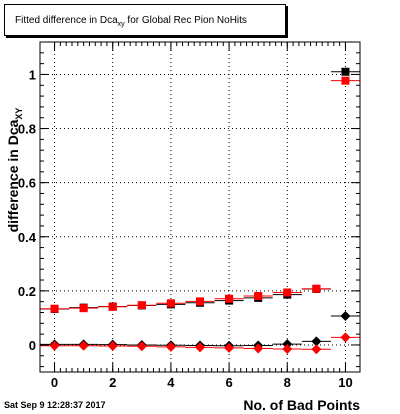  I want to click on y-tick-label: 0.4, so click(27, 237).